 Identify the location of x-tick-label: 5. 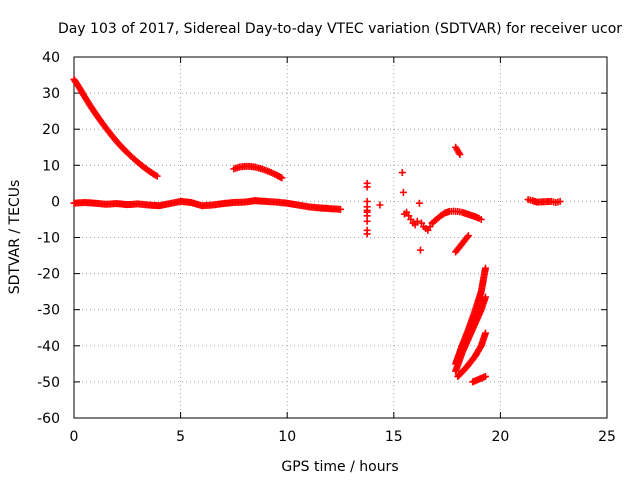
(180, 437).